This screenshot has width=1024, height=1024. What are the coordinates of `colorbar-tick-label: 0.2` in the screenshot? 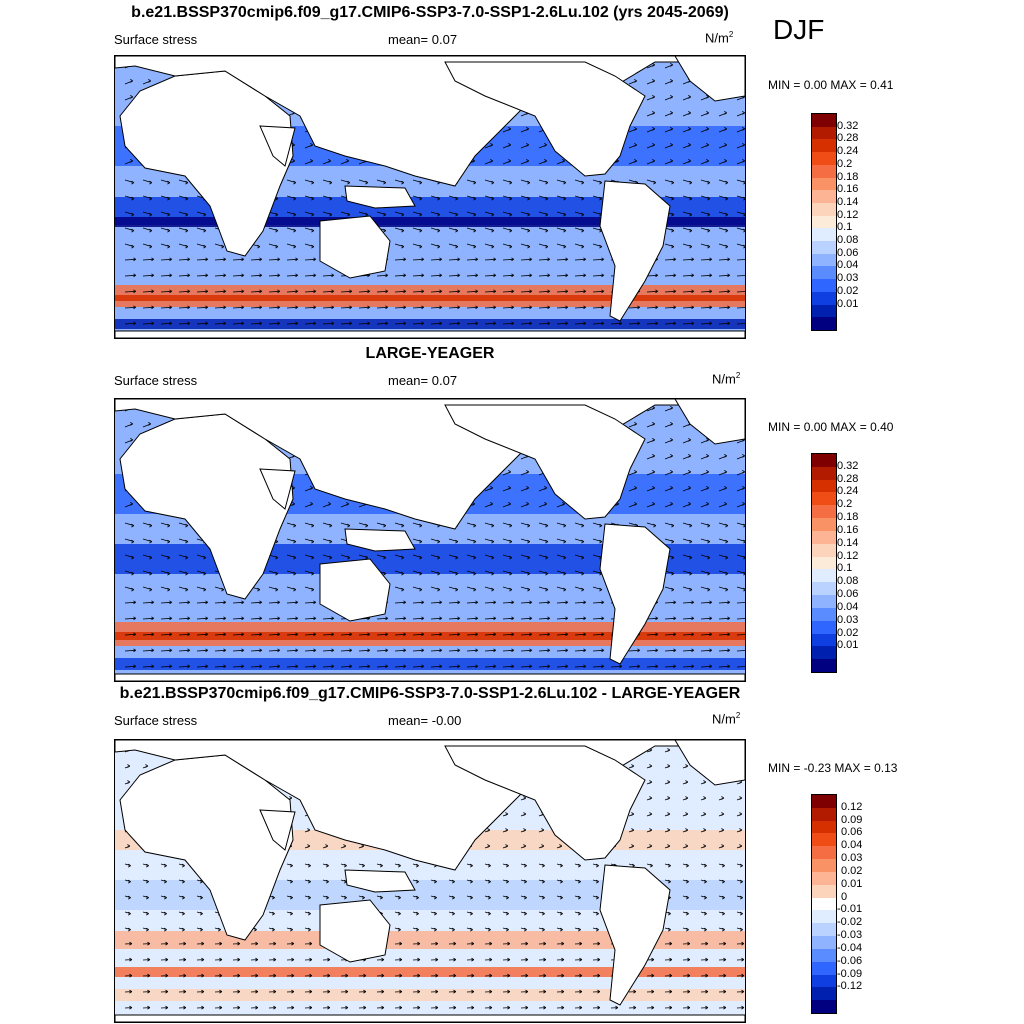 It's located at (845, 163).